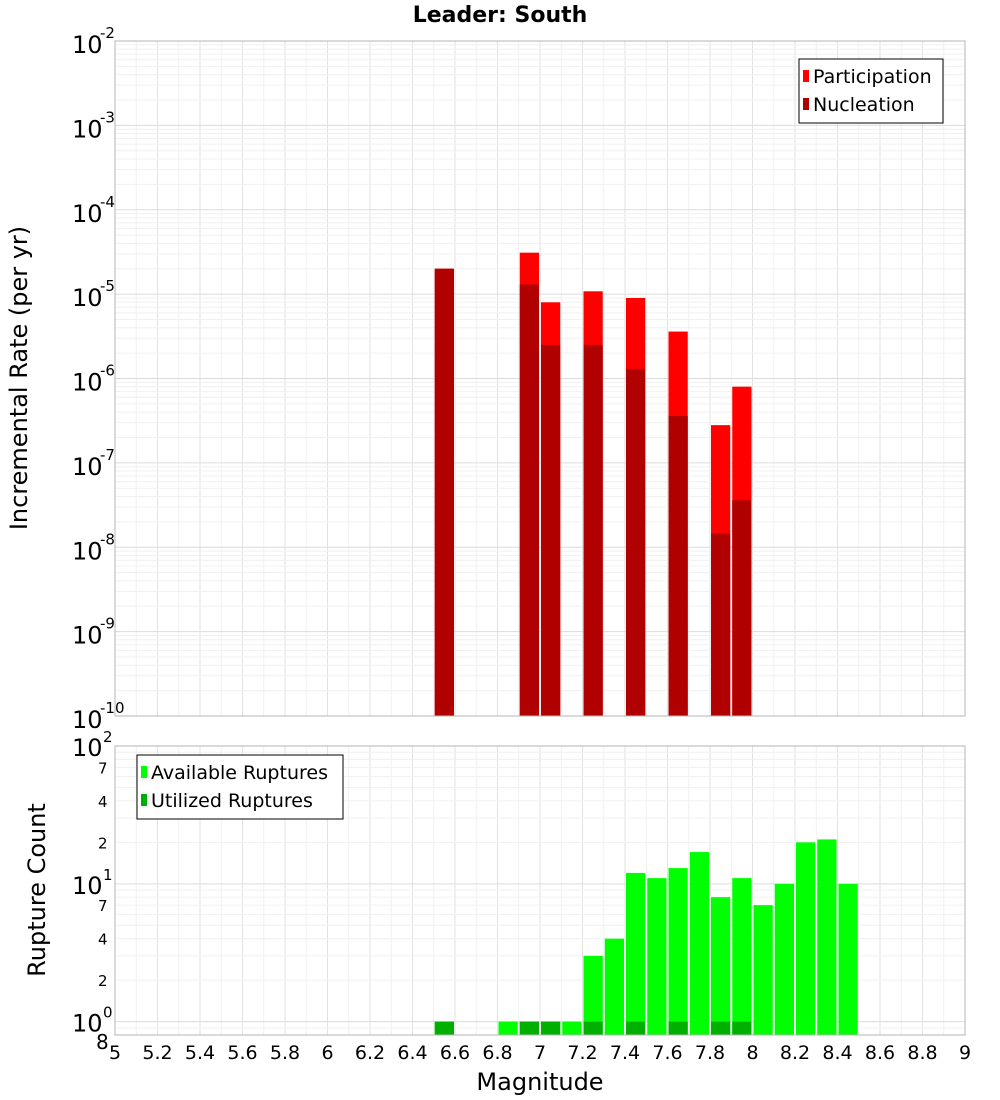  What do you see at coordinates (102, 1042) in the screenshot?
I see `y-tick-label: 8` at bounding box center [102, 1042].